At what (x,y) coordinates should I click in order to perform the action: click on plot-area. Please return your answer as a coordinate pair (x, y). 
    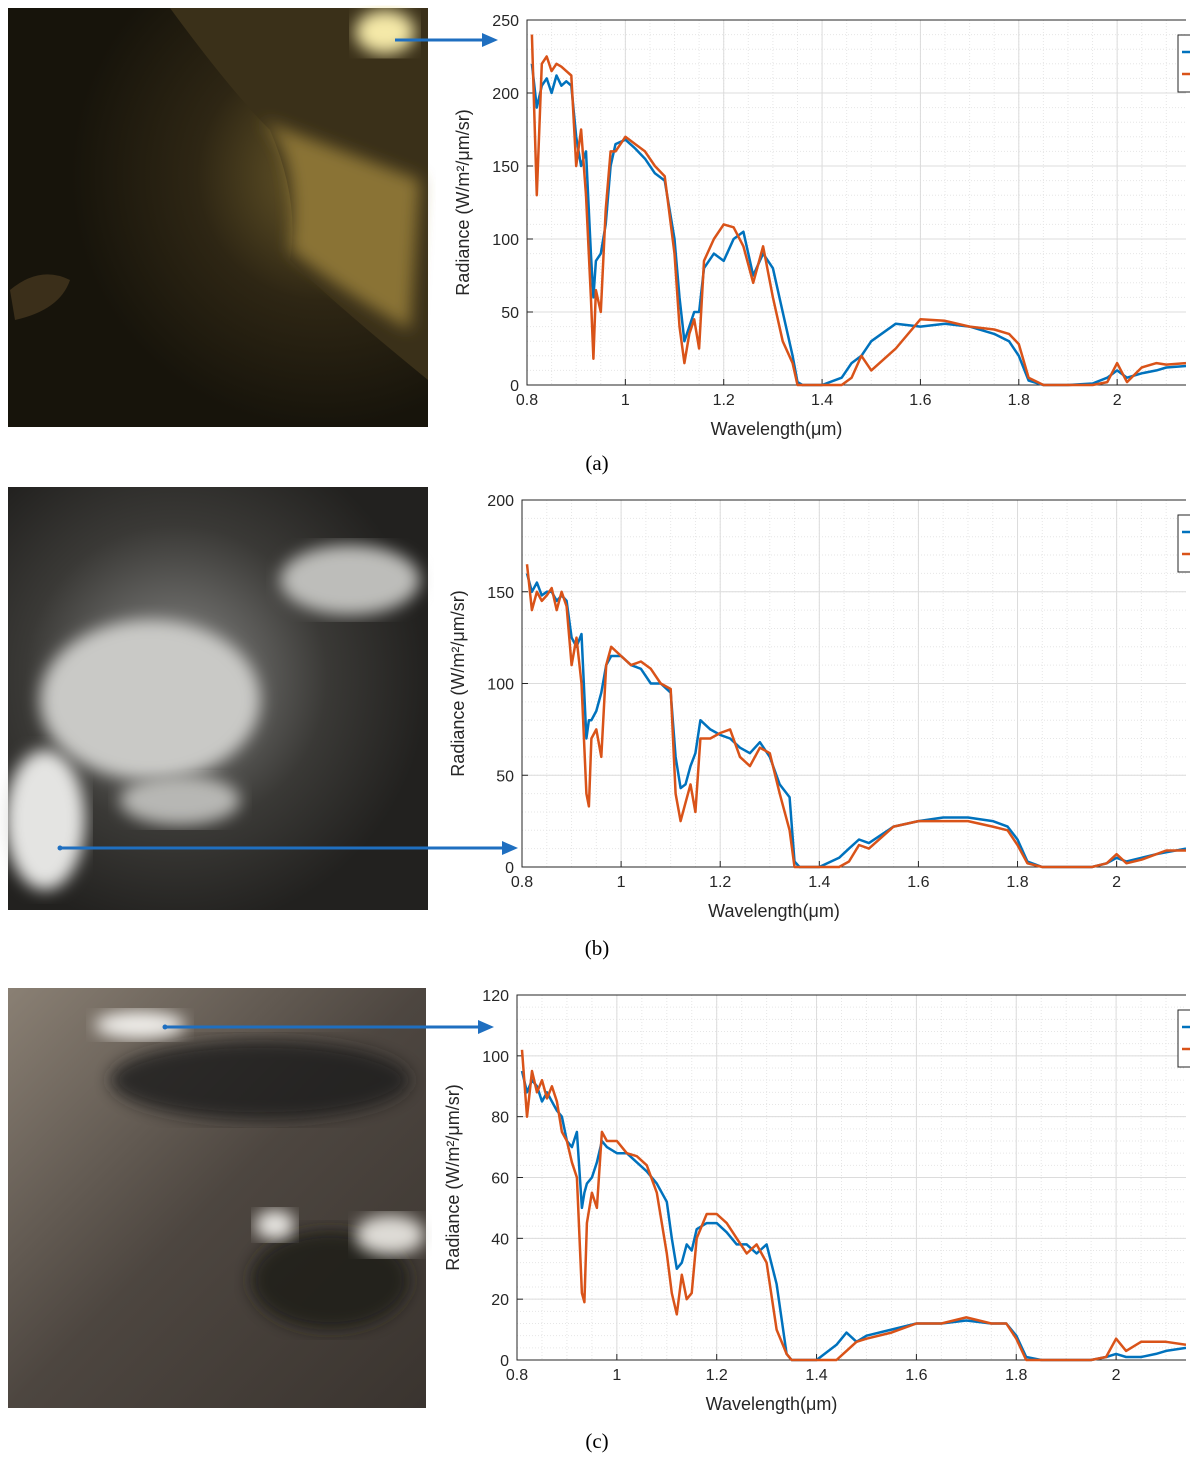
    Looking at the image, I should click on (856, 202).